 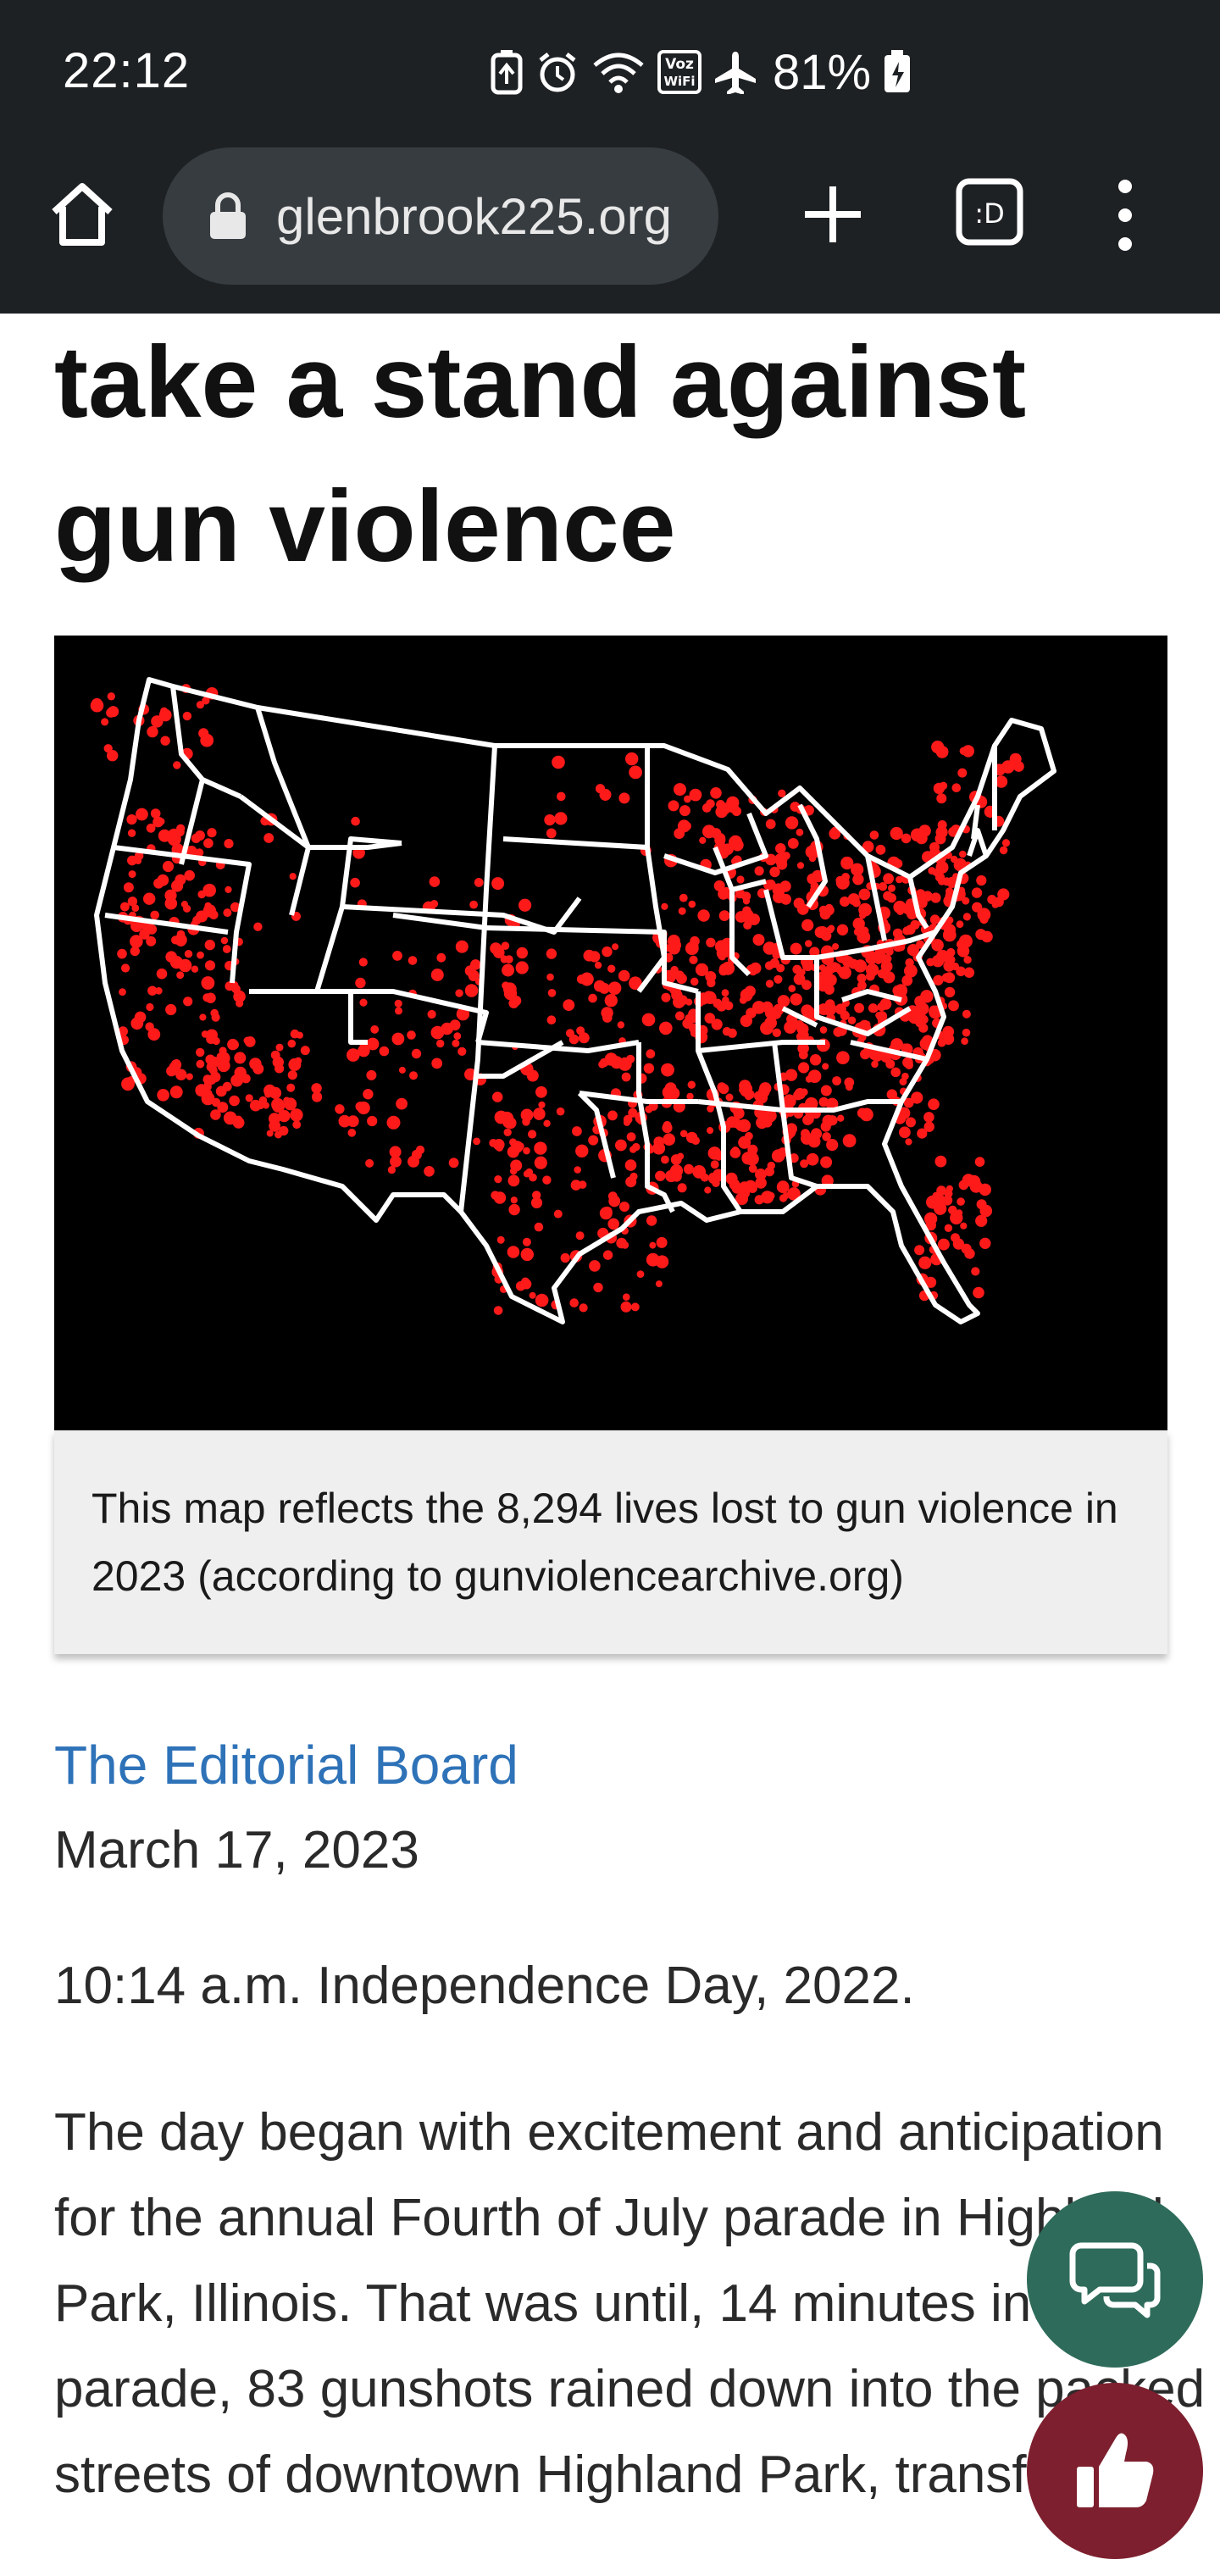 What do you see at coordinates (227, 216) in the screenshot?
I see `lock-icon` at bounding box center [227, 216].